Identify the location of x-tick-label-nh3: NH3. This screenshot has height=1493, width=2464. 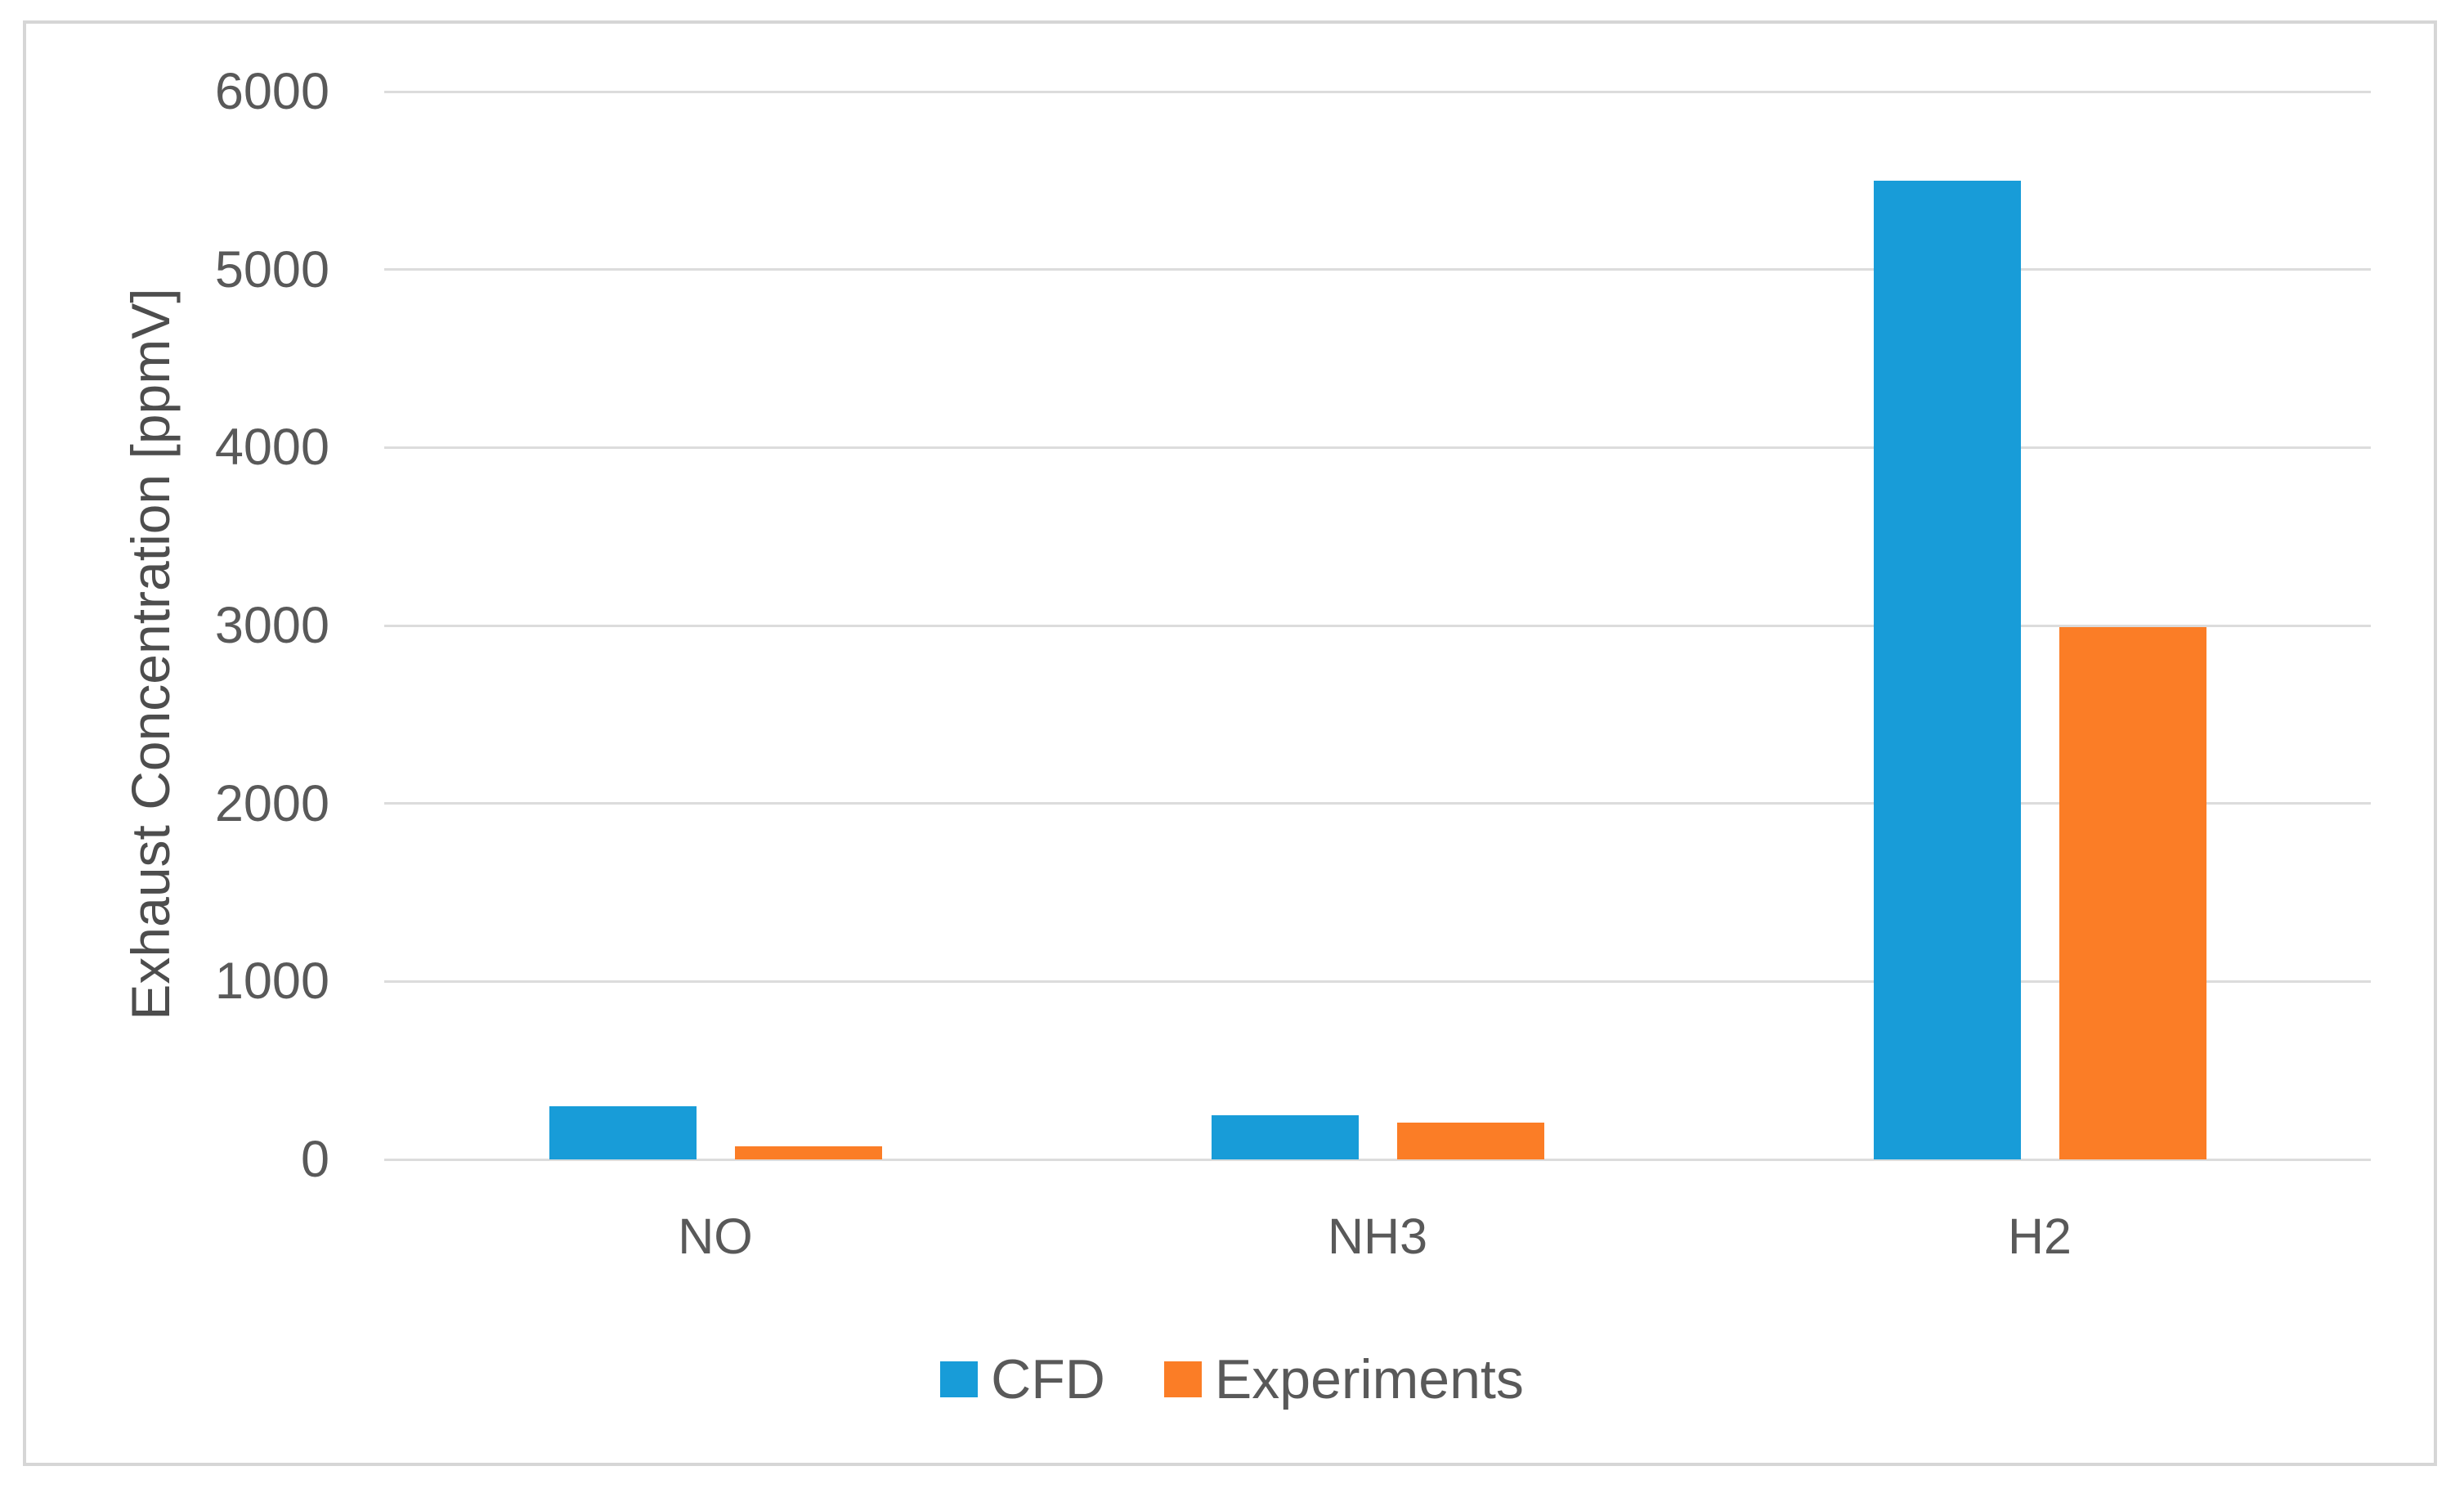
(1377, 1236).